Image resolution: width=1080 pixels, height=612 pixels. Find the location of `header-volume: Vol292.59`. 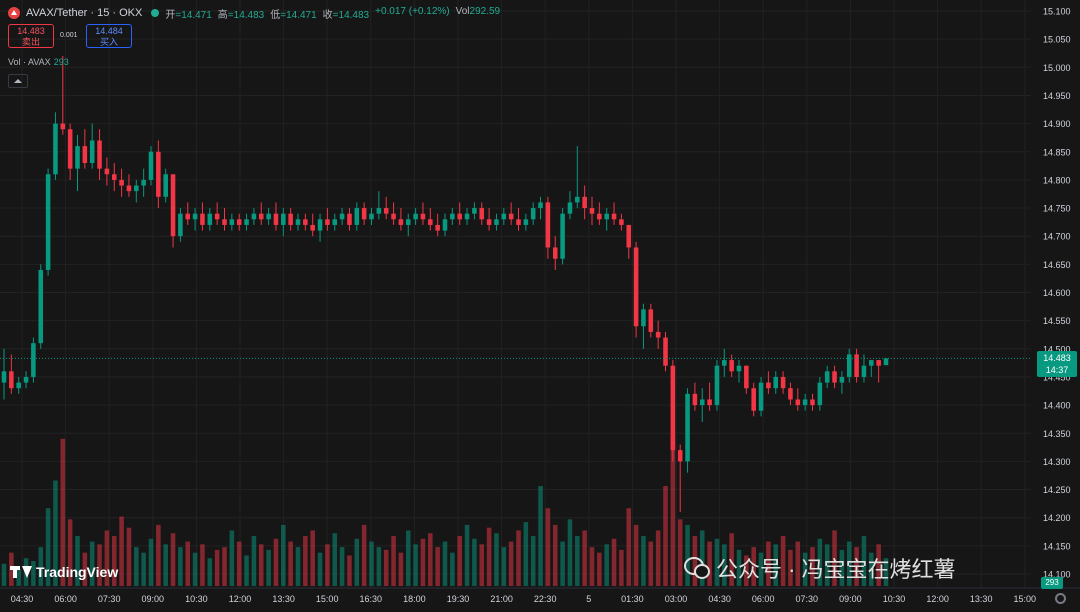

header-volume: Vol292.59 is located at coordinates (478, 11).